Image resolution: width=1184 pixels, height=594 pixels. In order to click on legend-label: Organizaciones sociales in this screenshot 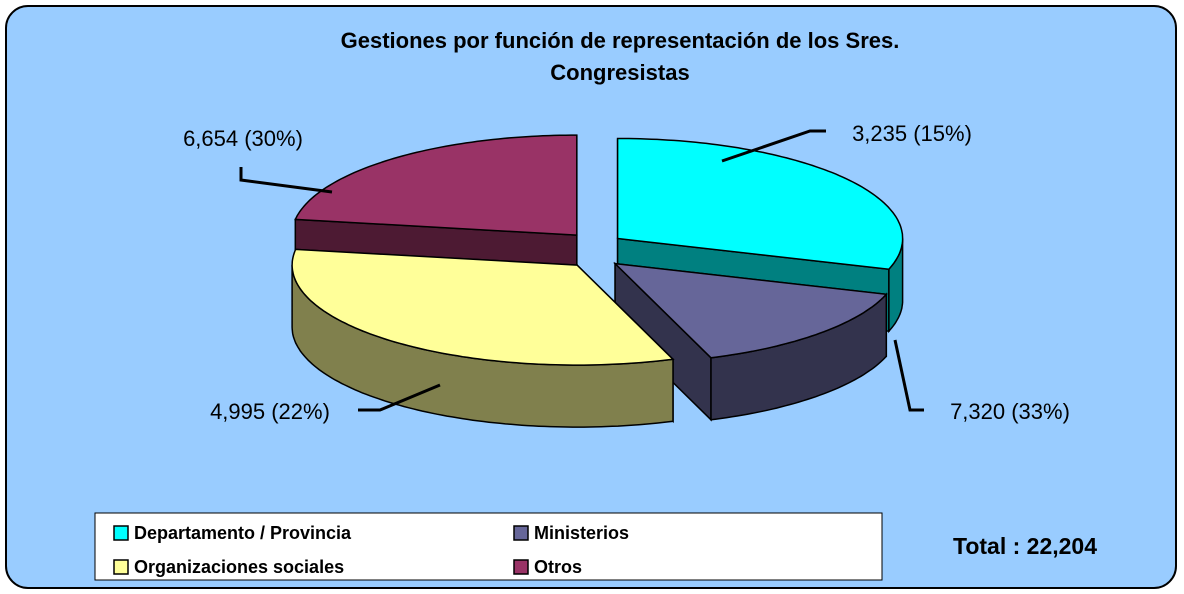, I will do `click(239, 567)`.